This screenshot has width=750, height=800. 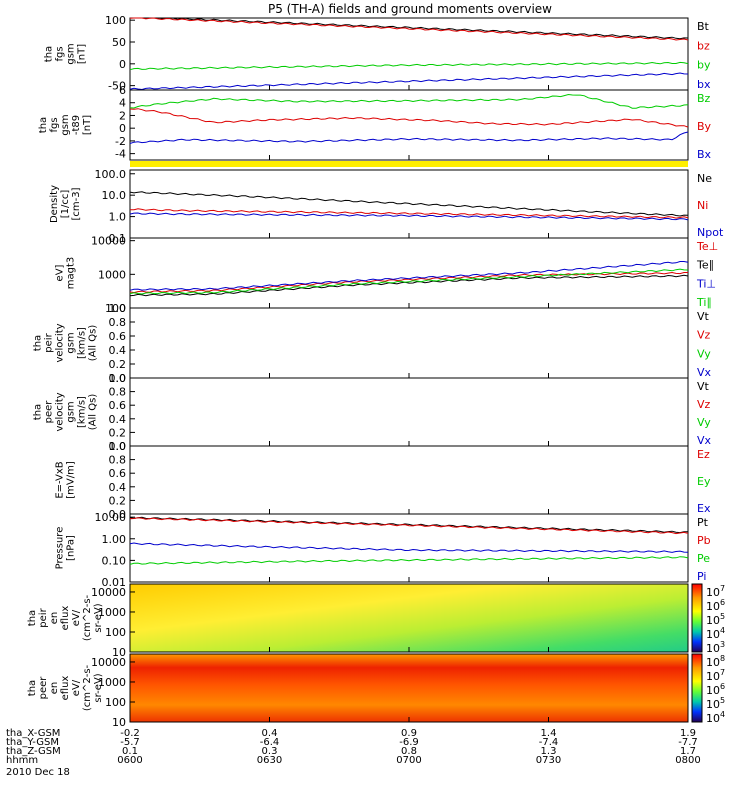 I want to click on fgs-t89-ytick-label: 6, so click(x=122, y=90).